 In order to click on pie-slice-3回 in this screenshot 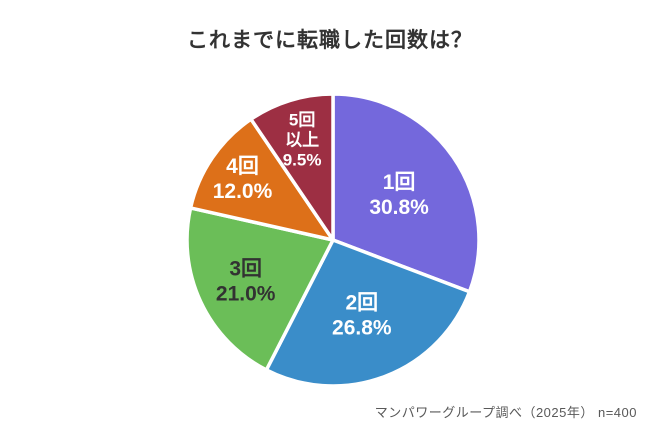, I will do `click(260, 289)`.